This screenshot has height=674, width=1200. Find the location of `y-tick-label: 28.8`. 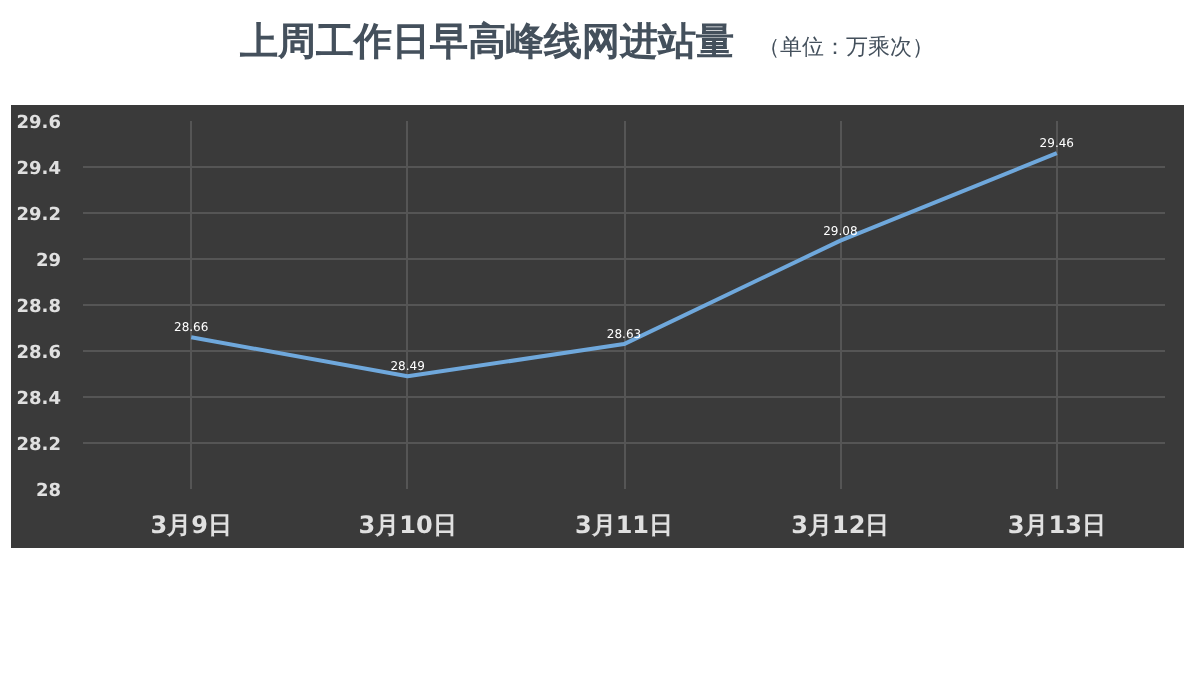

y-tick-label: 28.8 is located at coordinates (39, 308).